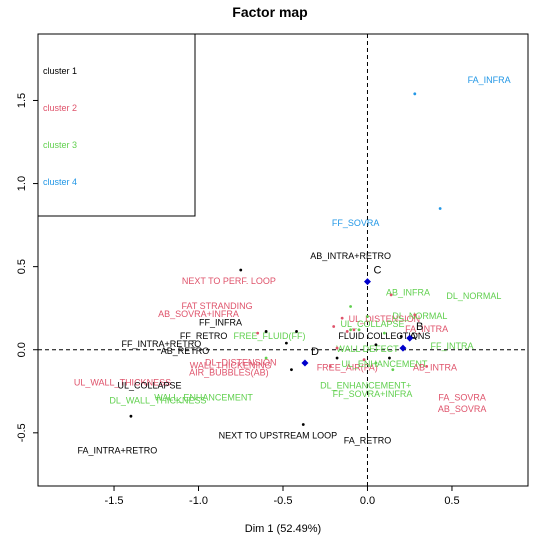  I want to click on point-label: FF_INTRA, so click(451, 346).